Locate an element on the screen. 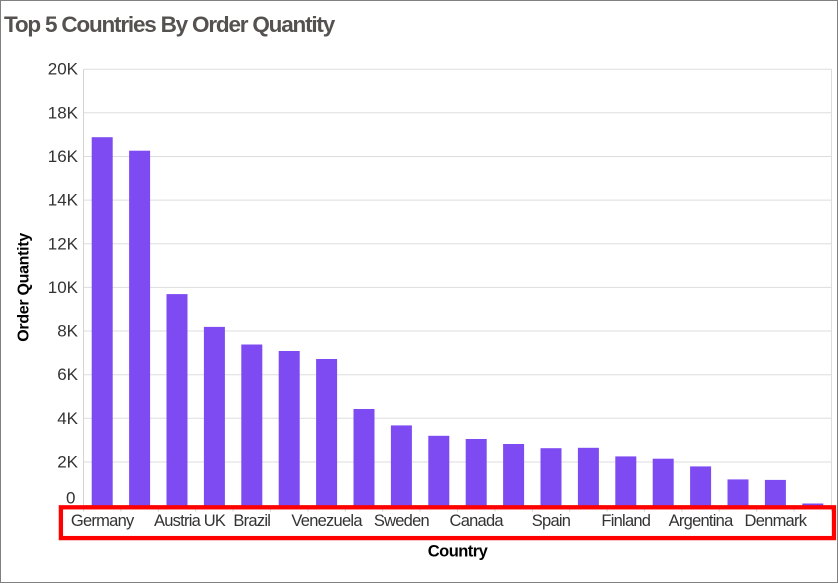 Image resolution: width=838 pixels, height=588 pixels. svg-text: Austria is located at coordinates (178, 521).